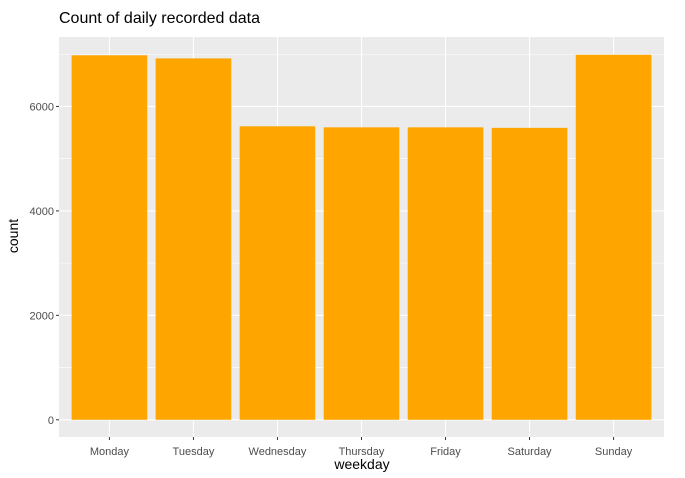 The width and height of the screenshot is (685, 478). What do you see at coordinates (42, 212) in the screenshot?
I see `y-tick-label: 4000` at bounding box center [42, 212].